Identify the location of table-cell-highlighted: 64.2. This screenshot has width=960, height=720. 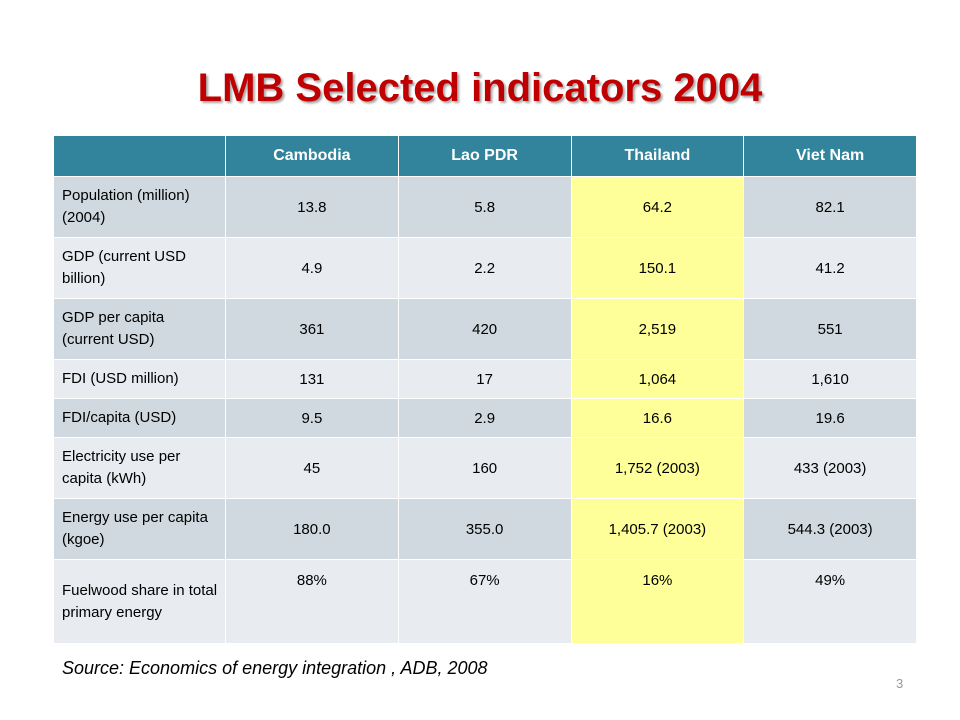
(657, 207).